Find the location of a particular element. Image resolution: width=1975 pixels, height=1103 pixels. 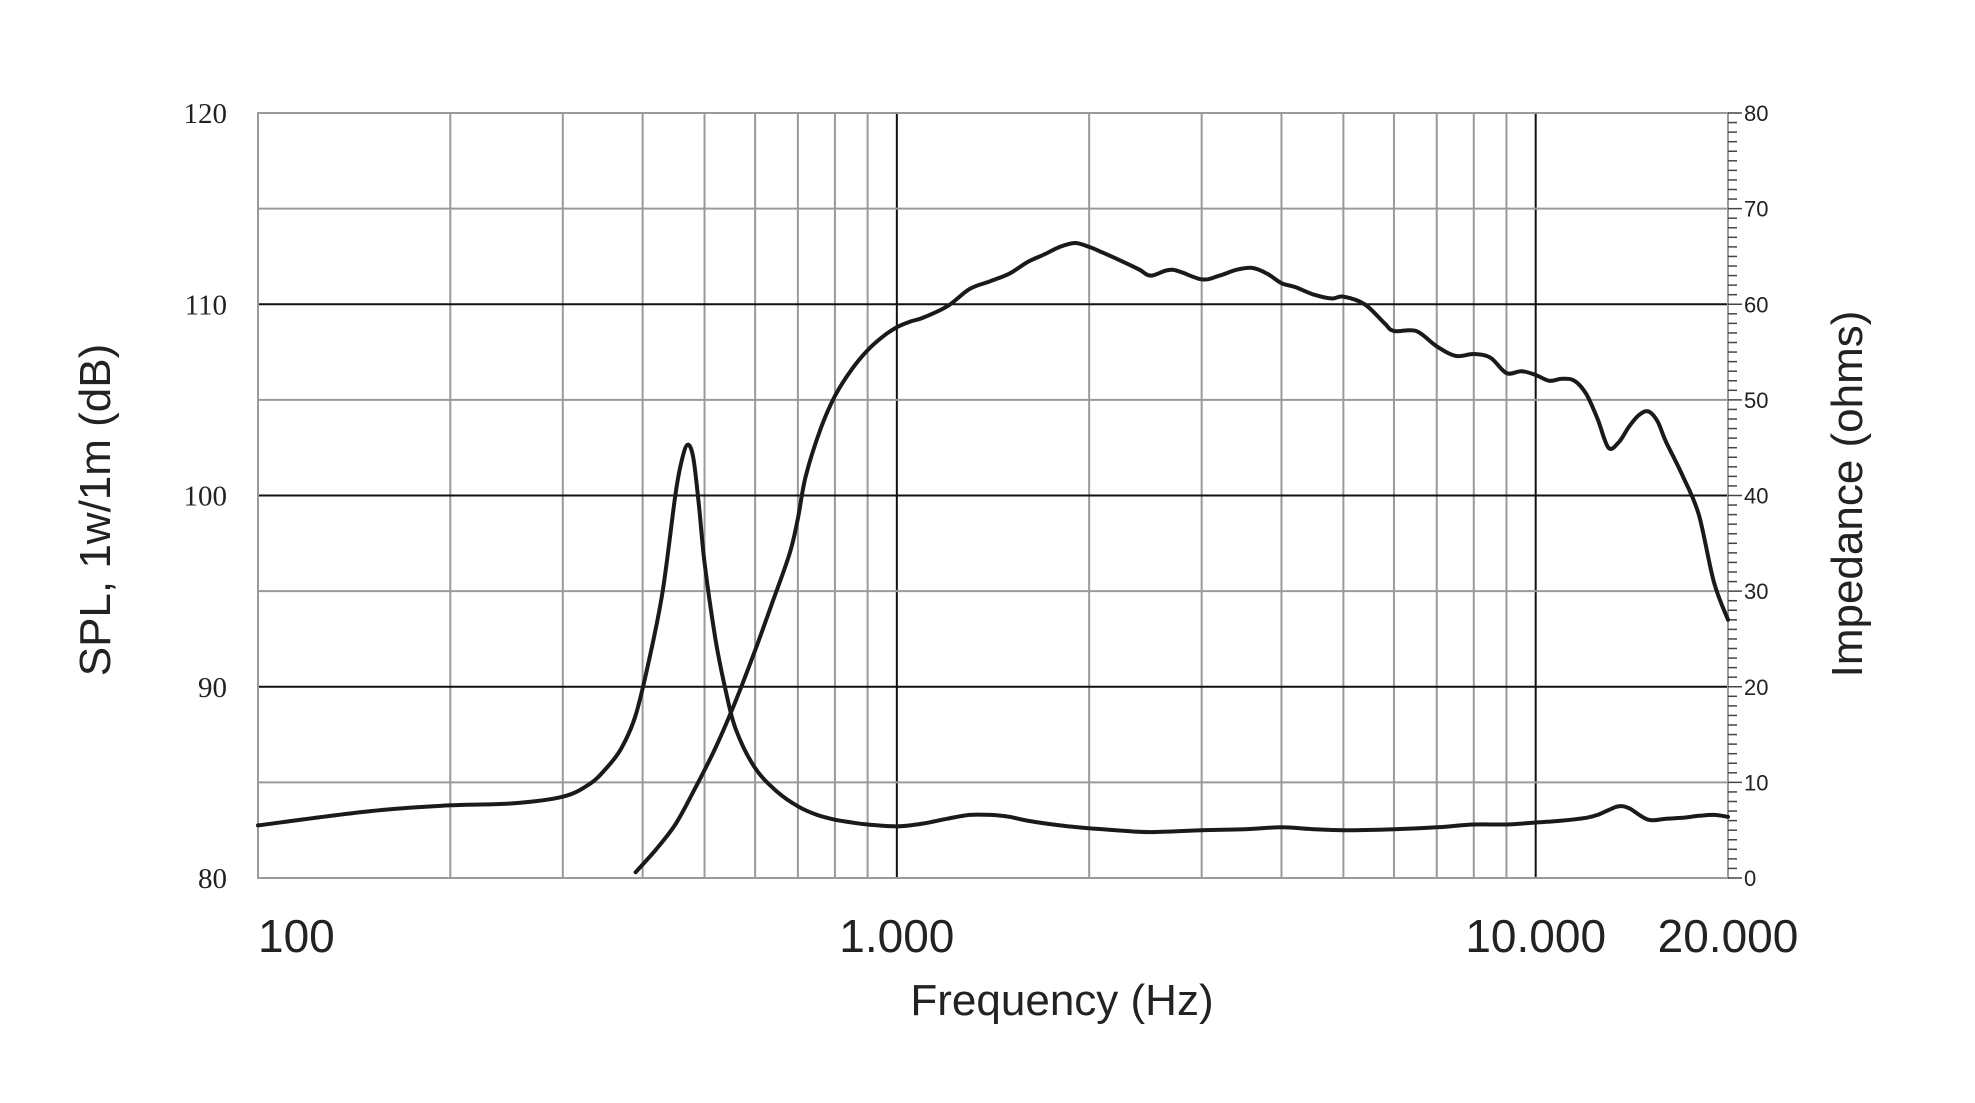

x-tick-label: 1.000 is located at coordinates (896, 936).